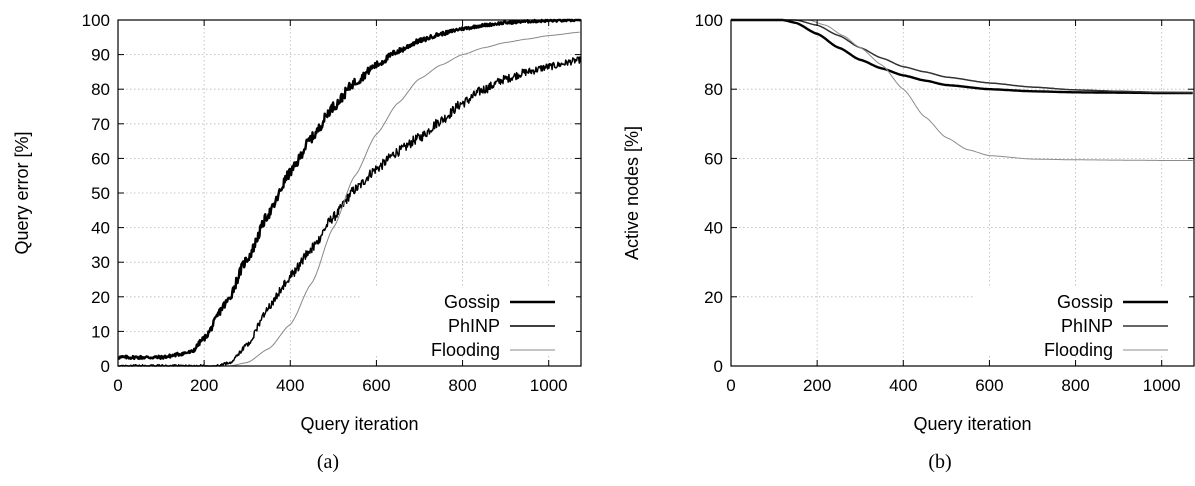 Image resolution: width=1195 pixels, height=486 pixels. I want to click on y-axis-label: Query error [%], so click(22, 192).